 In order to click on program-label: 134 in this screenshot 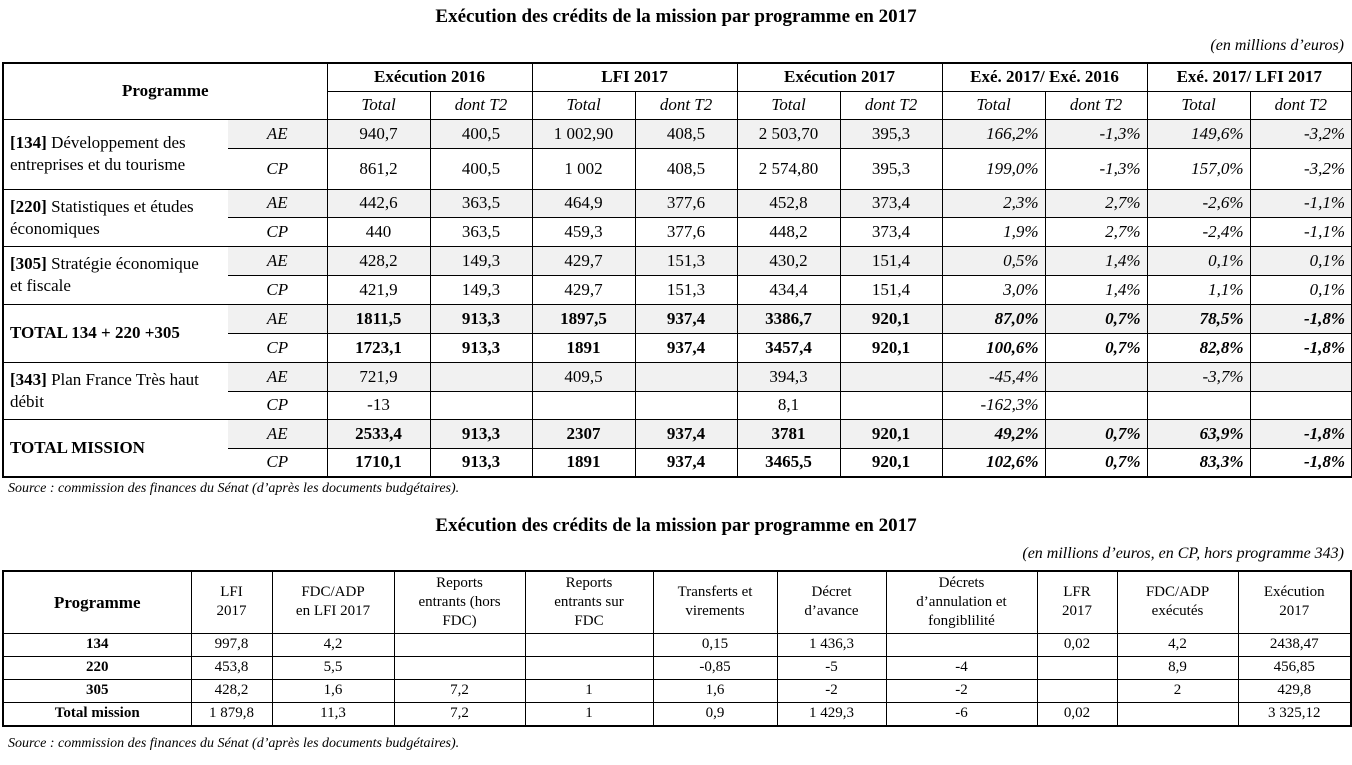, I will do `click(97, 644)`.